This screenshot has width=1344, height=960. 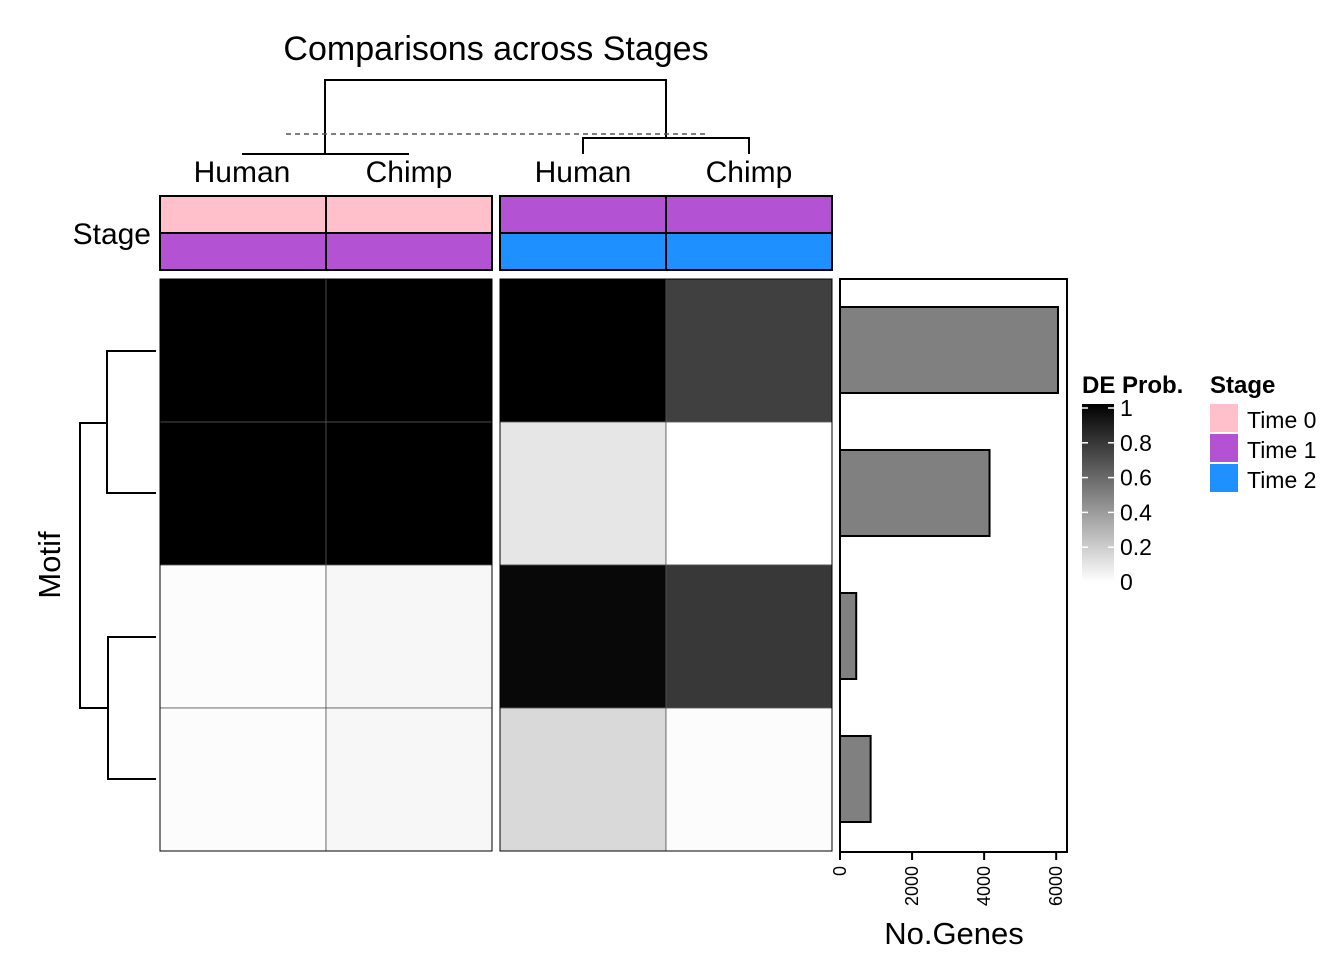 I want to click on bar-x-tick-label: 4000, so click(x=984, y=886).